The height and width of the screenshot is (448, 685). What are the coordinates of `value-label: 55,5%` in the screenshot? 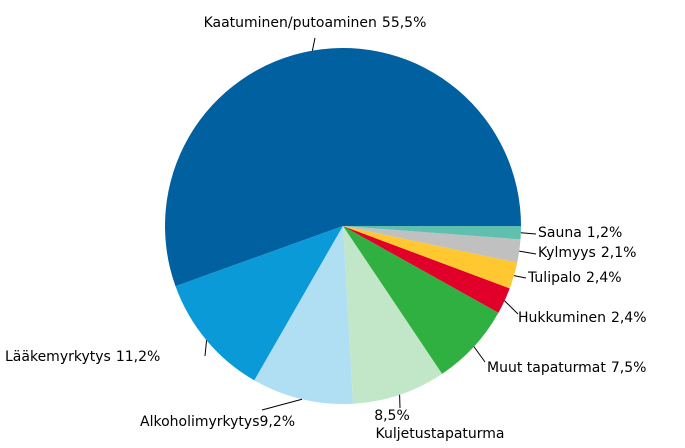 It's located at (404, 23).